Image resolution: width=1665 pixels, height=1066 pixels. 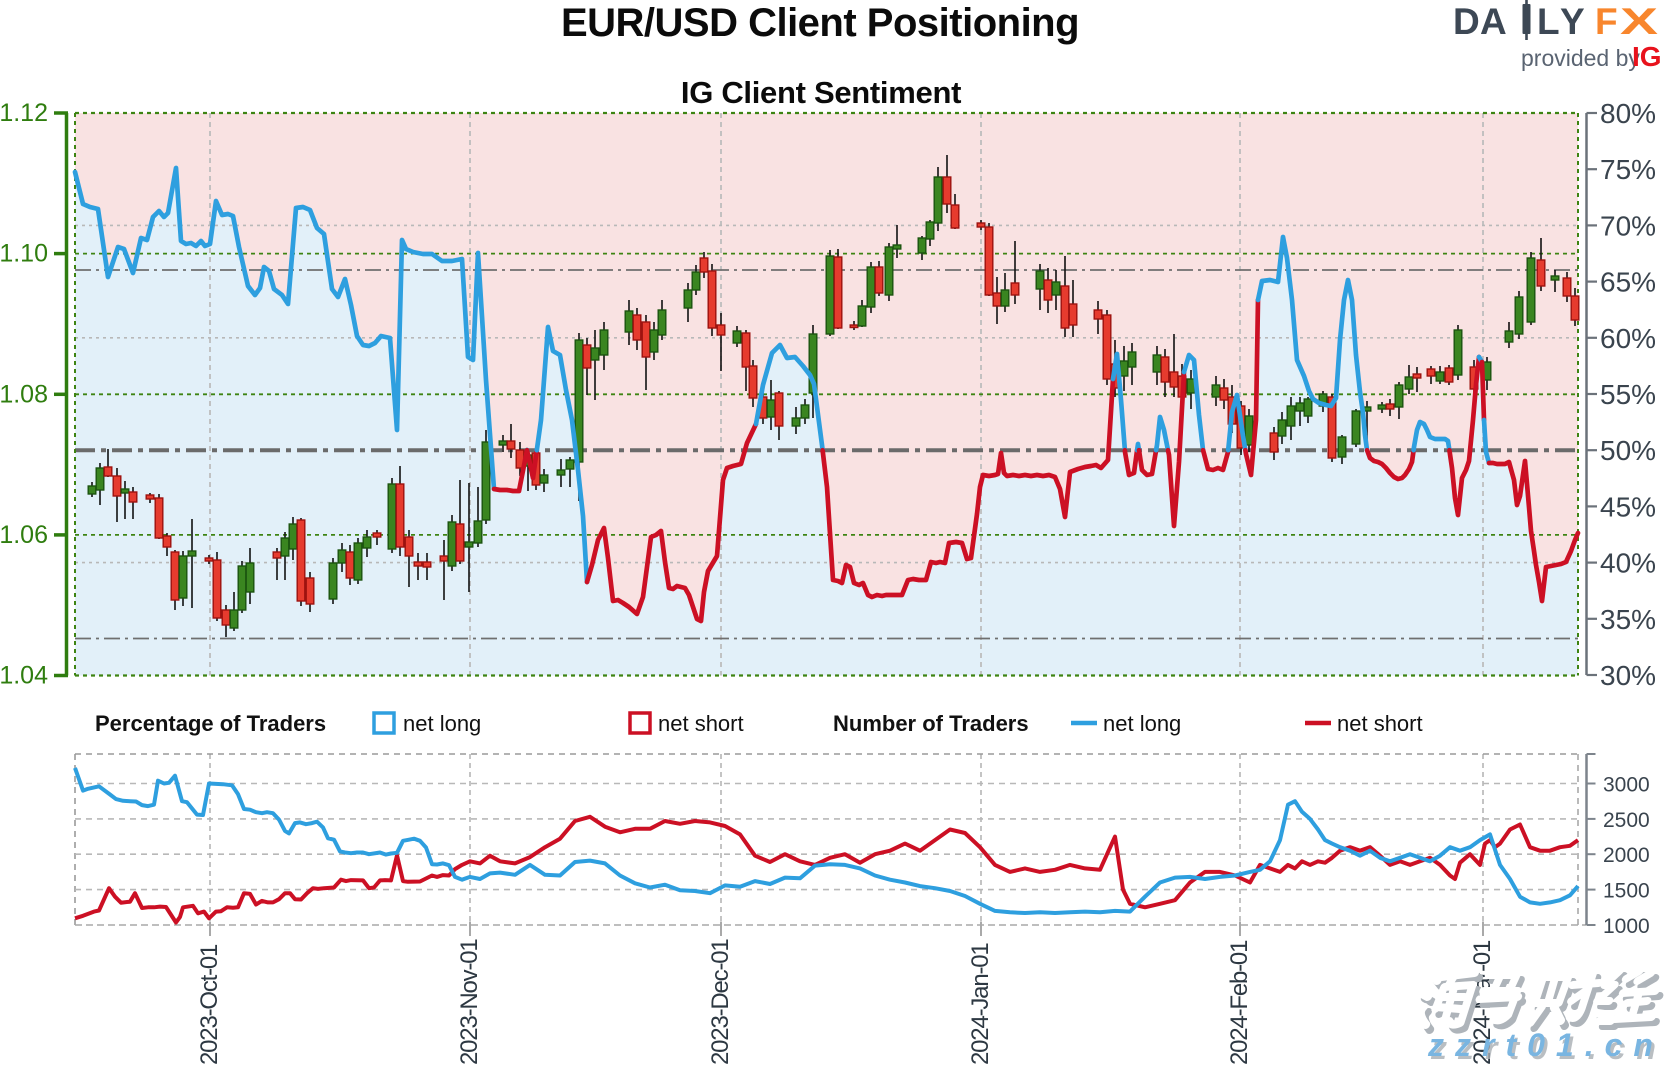 What do you see at coordinates (1628, 282) in the screenshot?
I see `svg-text: 65%` at bounding box center [1628, 282].